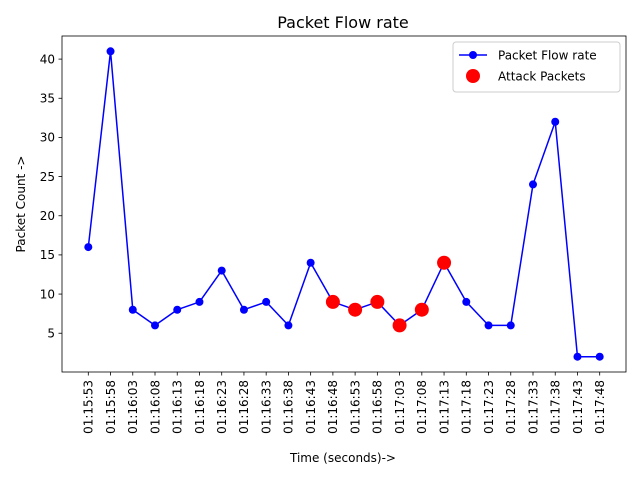 This screenshot has width=640, height=480. I want to click on x-tick-label: 01:17:43, so click(578, 407).